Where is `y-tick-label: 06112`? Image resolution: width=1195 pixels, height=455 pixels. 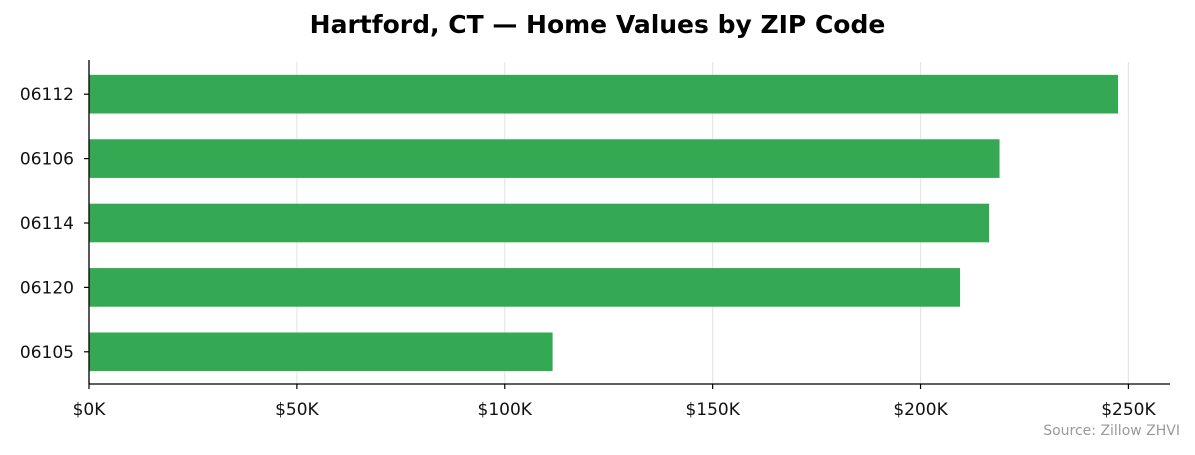 y-tick-label: 06112 is located at coordinates (47, 95).